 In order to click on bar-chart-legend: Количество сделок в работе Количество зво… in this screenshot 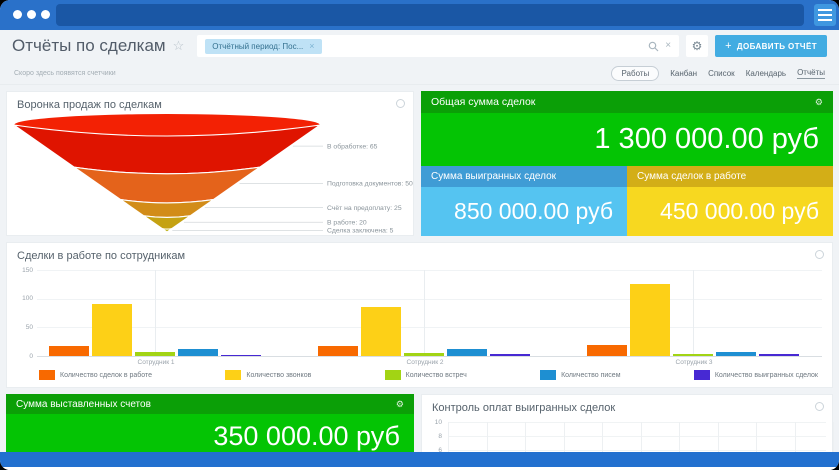, I will do `click(428, 375)`.